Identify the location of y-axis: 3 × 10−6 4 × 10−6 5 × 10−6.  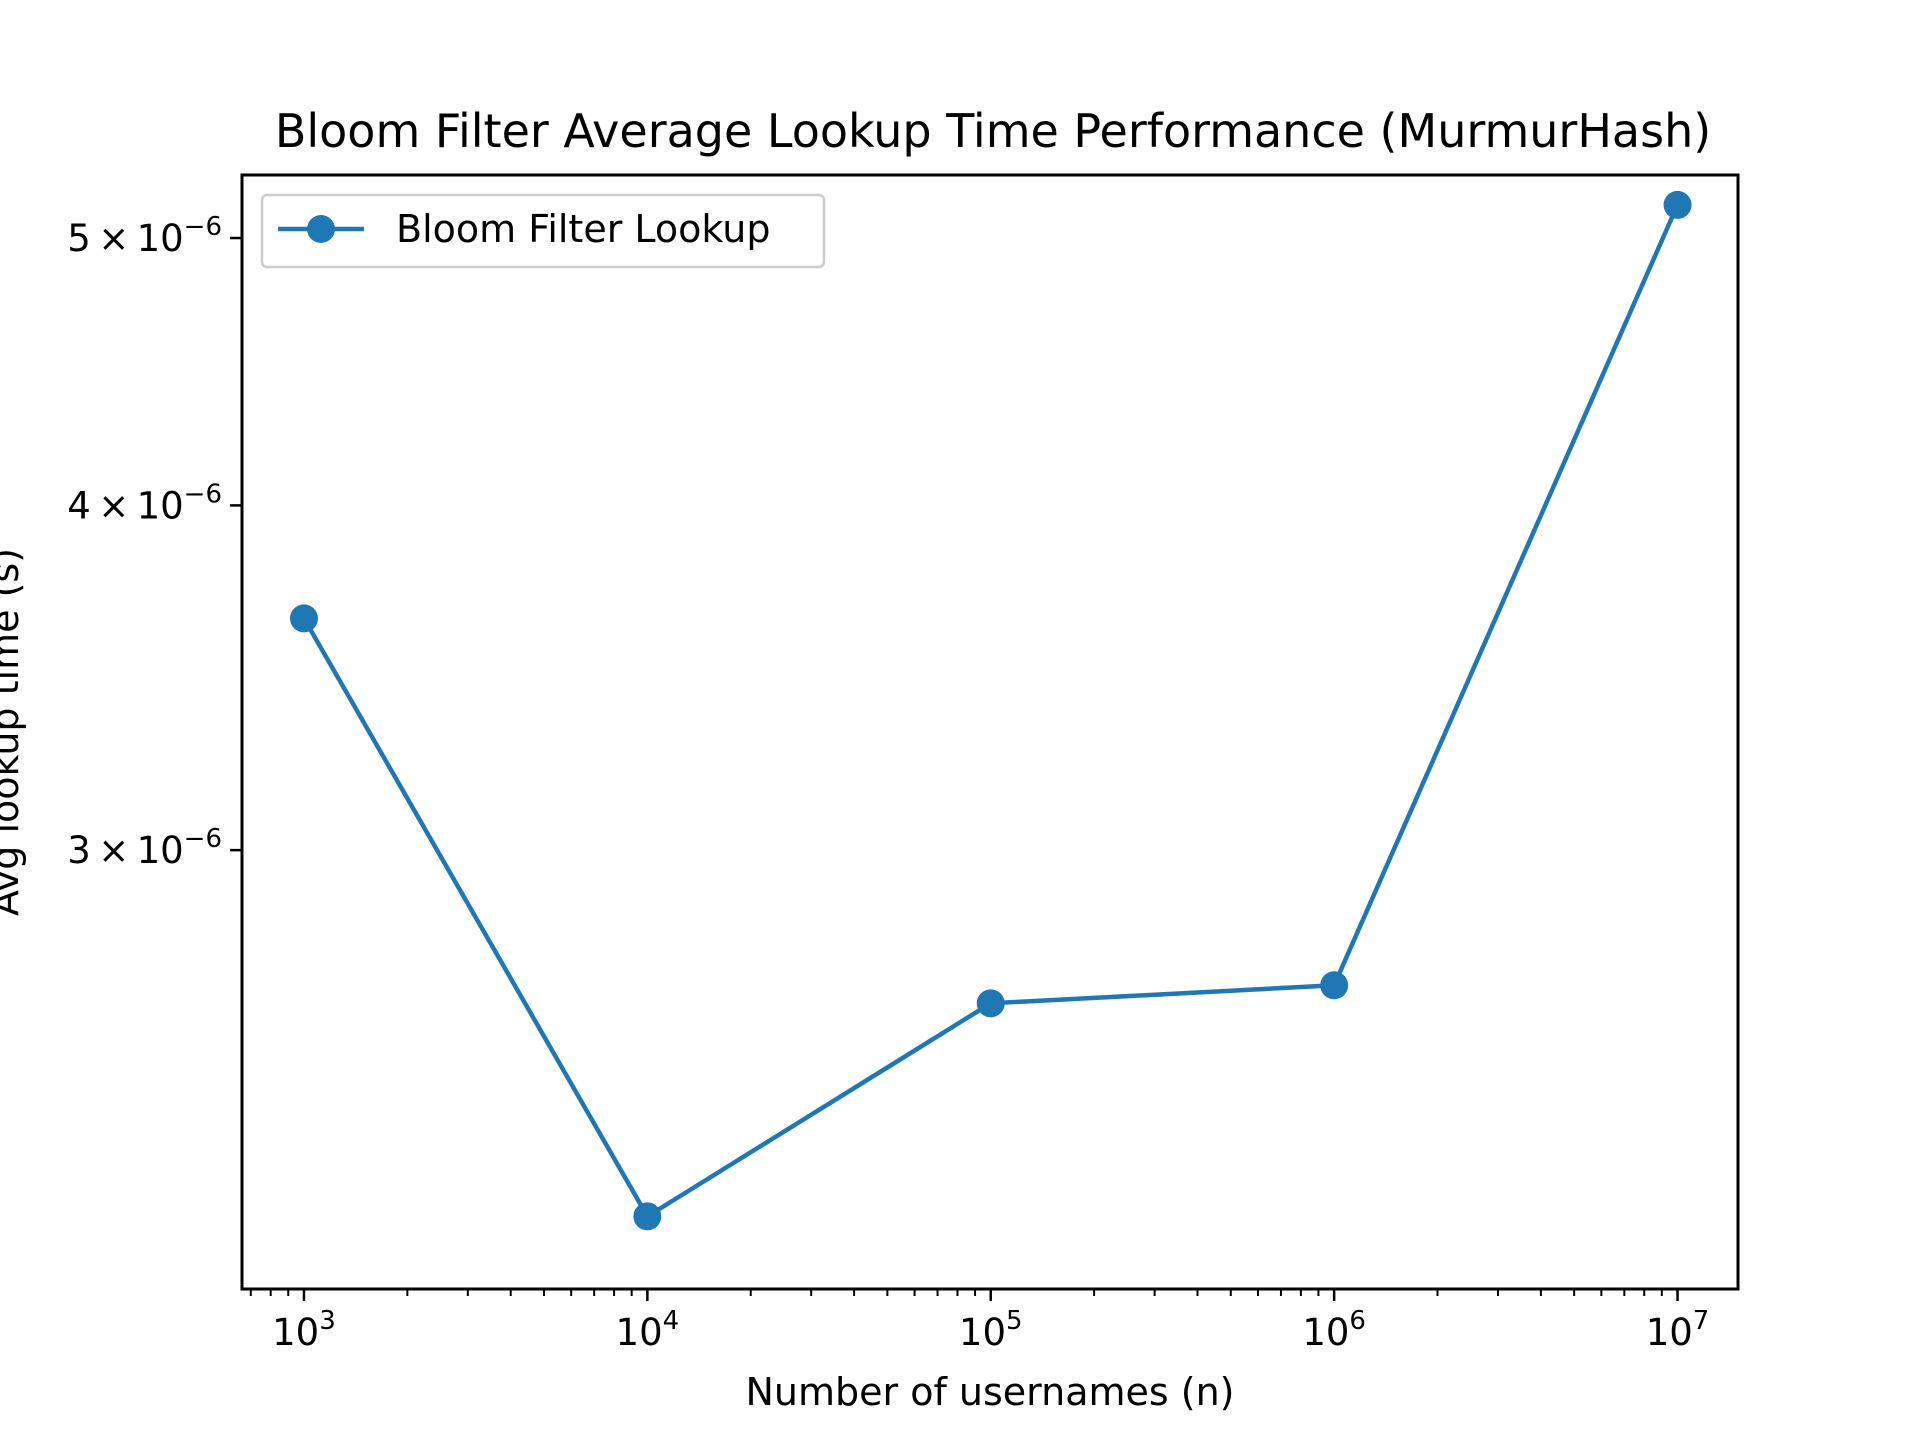
(154, 542).